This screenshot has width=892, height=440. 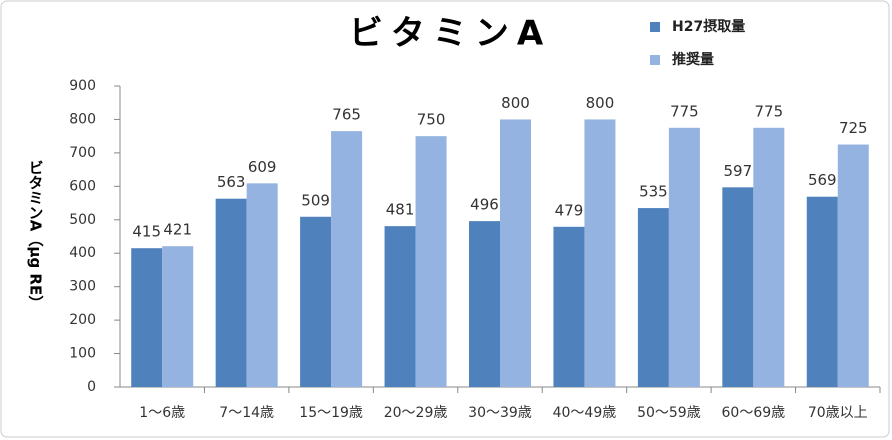 What do you see at coordinates (585, 413) in the screenshot?
I see `x-tick-label: 40～49歳` at bounding box center [585, 413].